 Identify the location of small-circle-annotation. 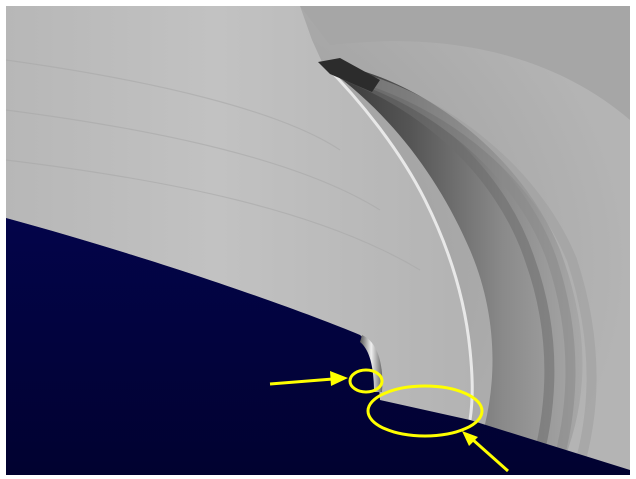
(366, 381).